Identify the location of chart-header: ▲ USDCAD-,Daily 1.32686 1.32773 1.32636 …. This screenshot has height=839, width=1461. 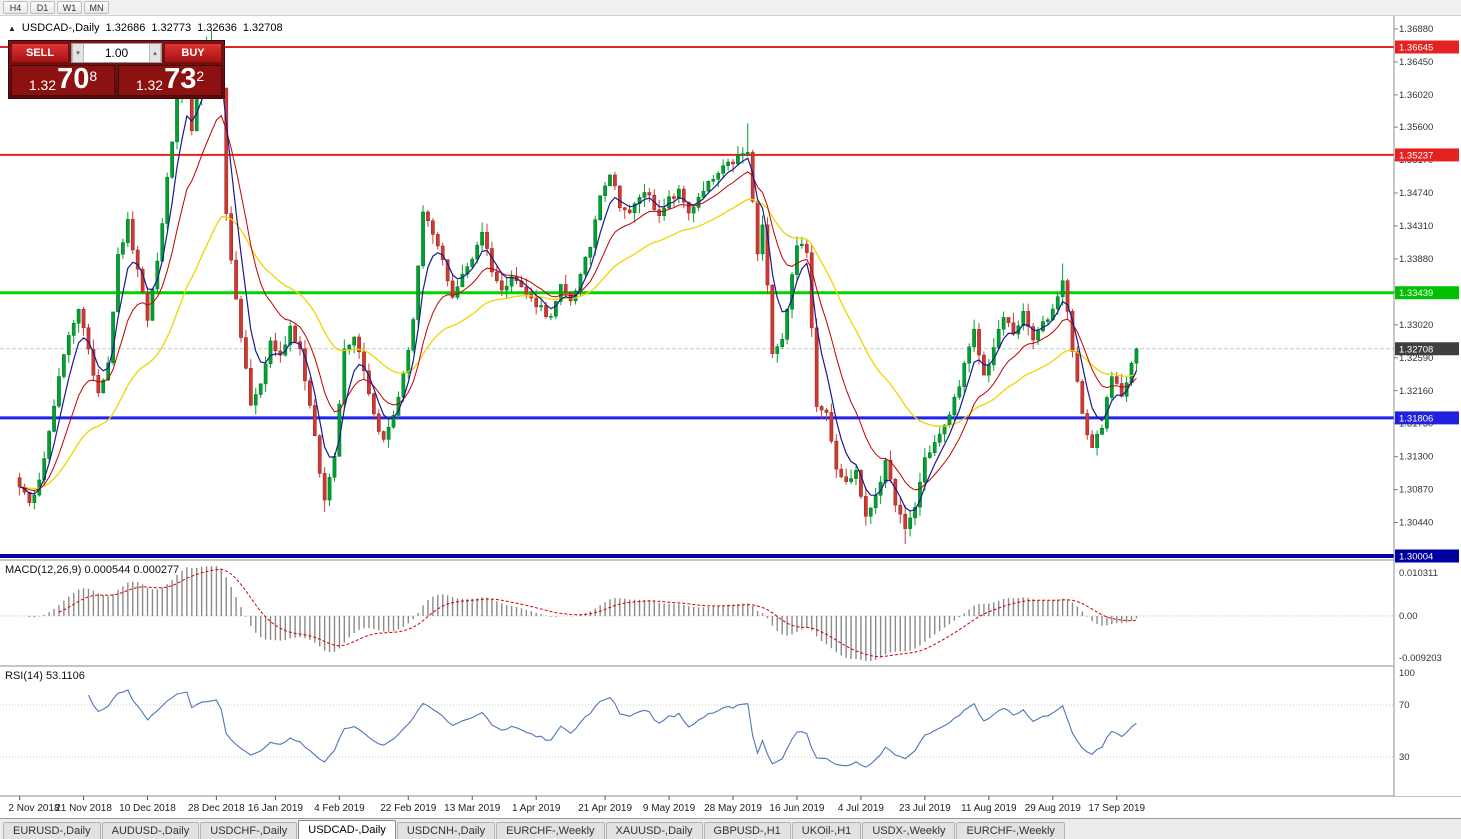
(145, 28).